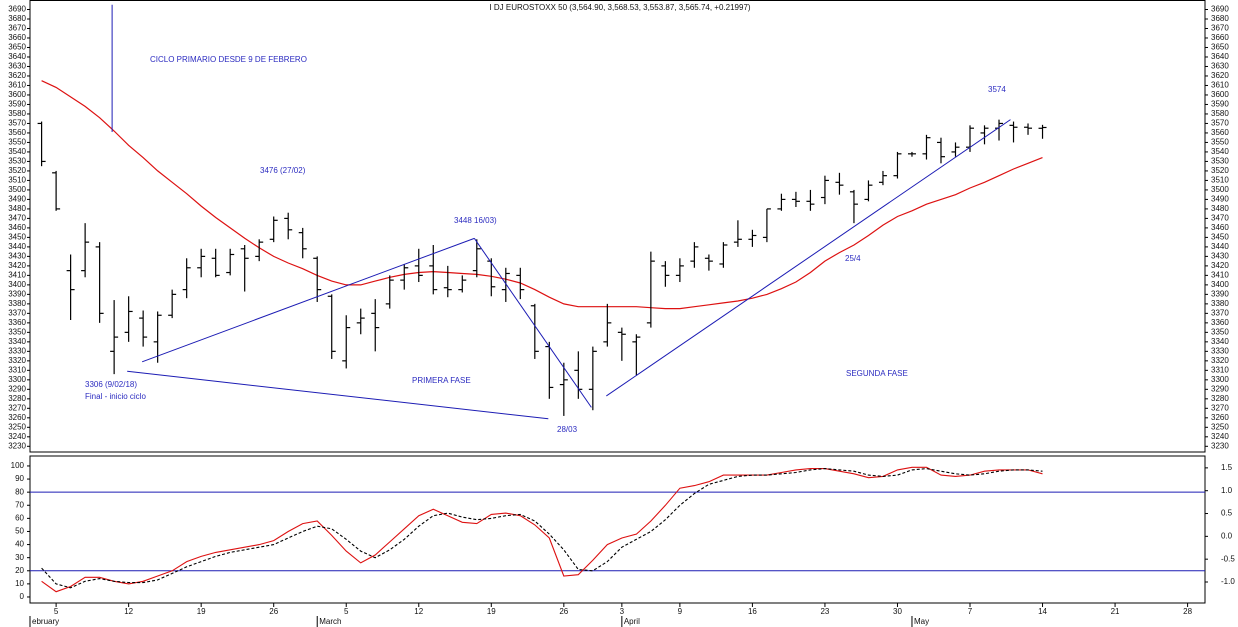 This screenshot has height=627, width=1238. What do you see at coordinates (17, 407) in the screenshot?
I see `y-tick-label: 3270` at bounding box center [17, 407].